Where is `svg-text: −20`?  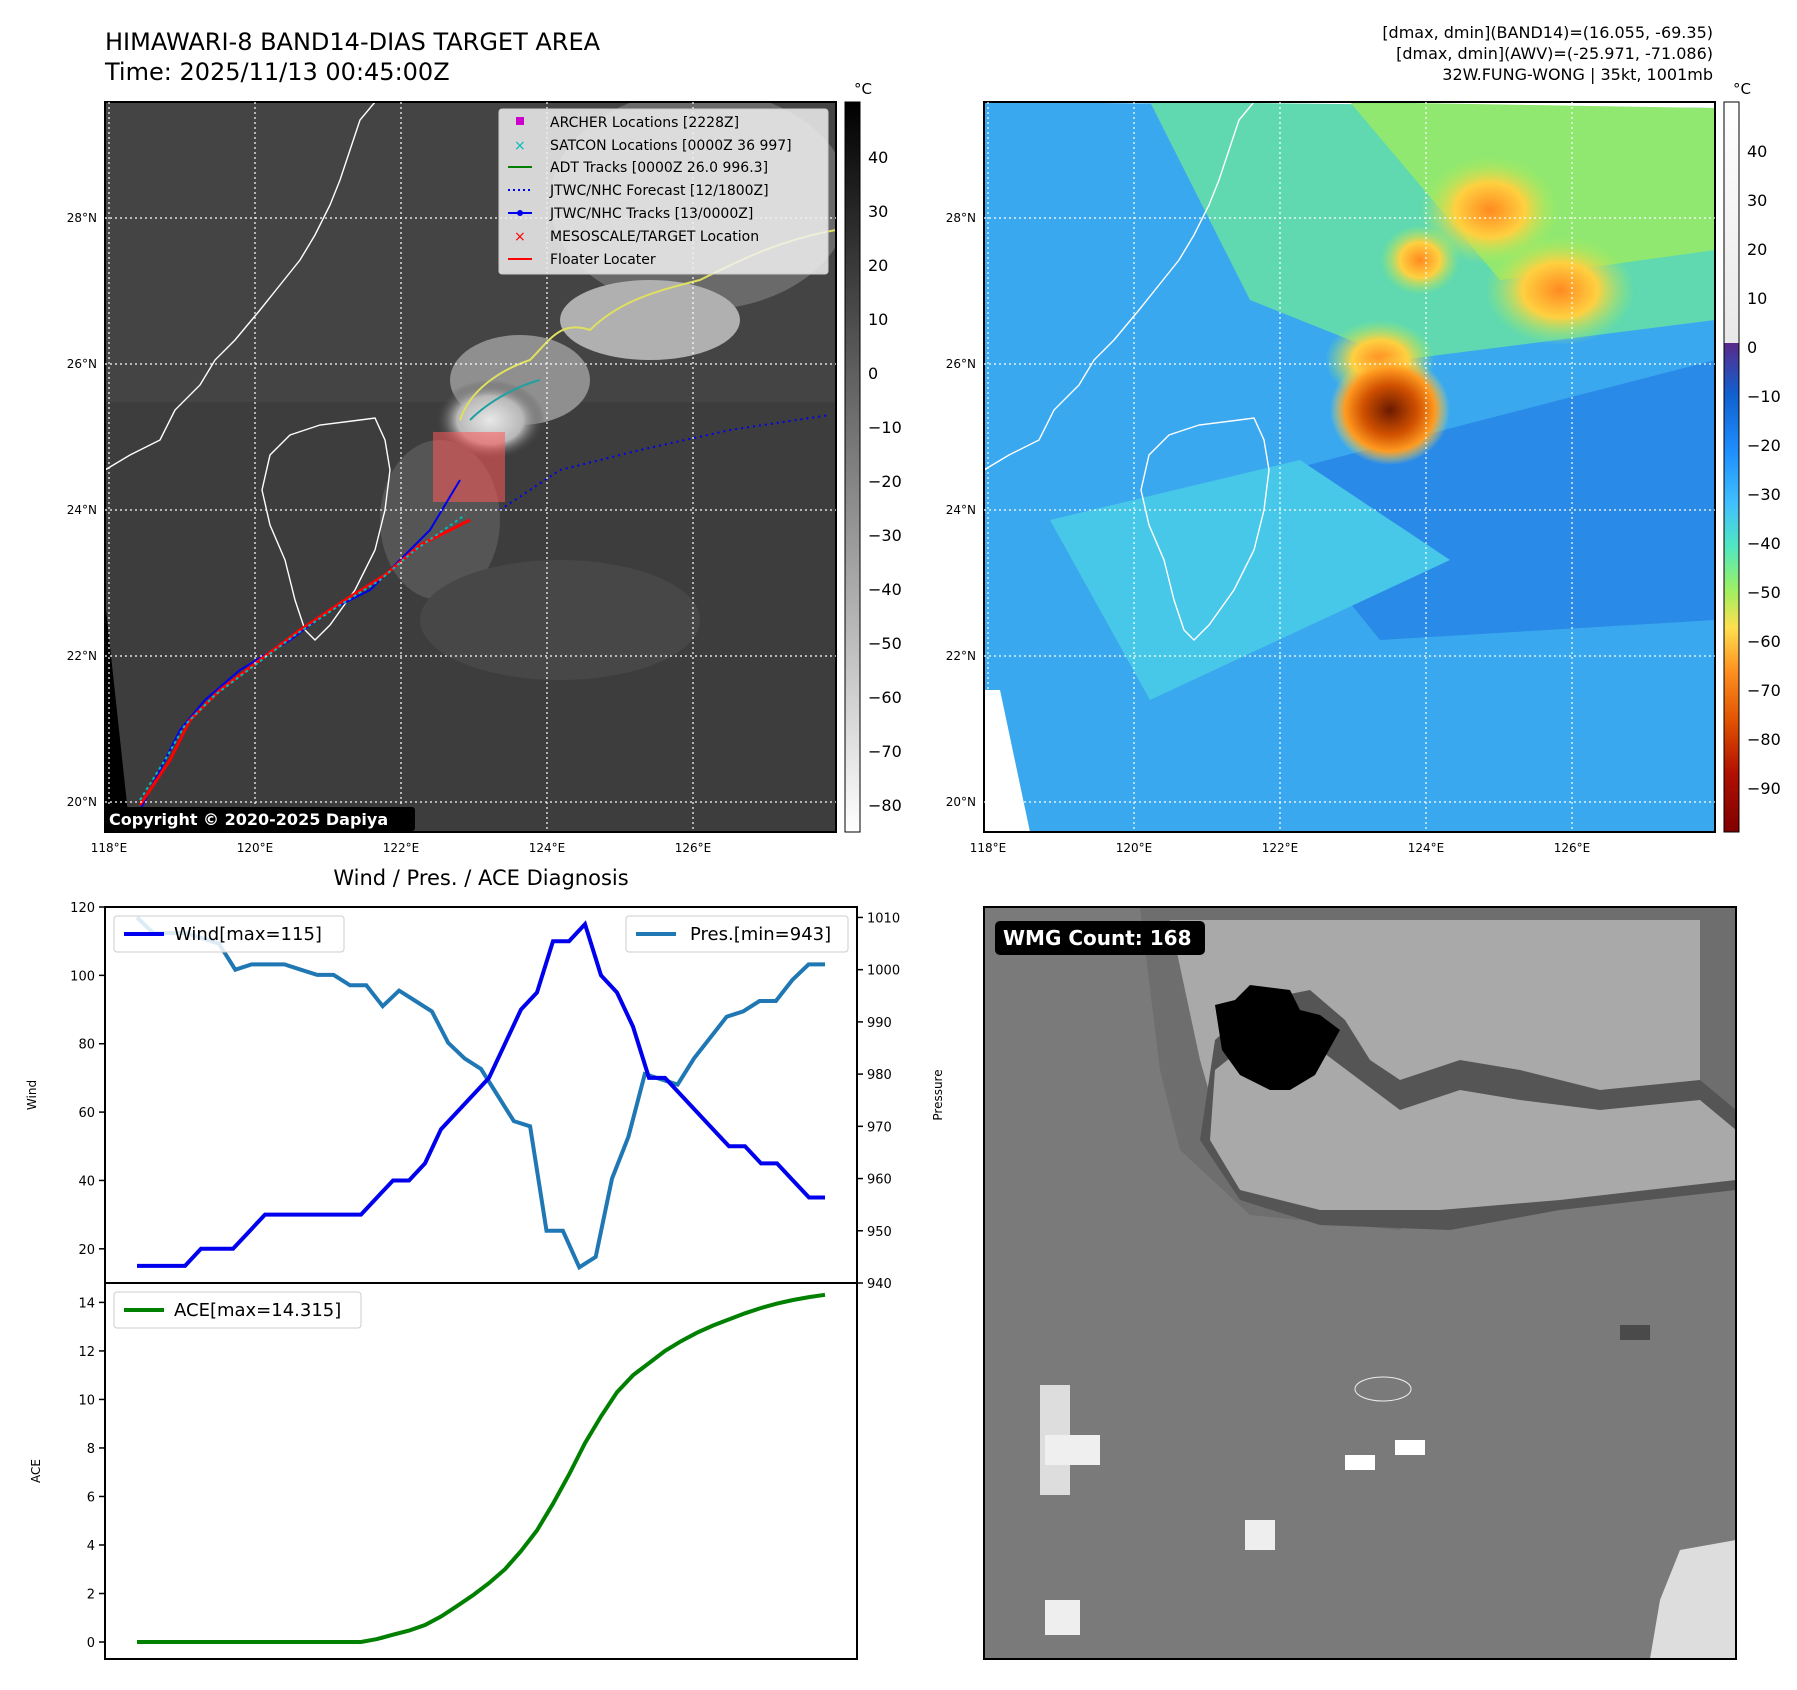
svg-text: −20 is located at coordinates (885, 481).